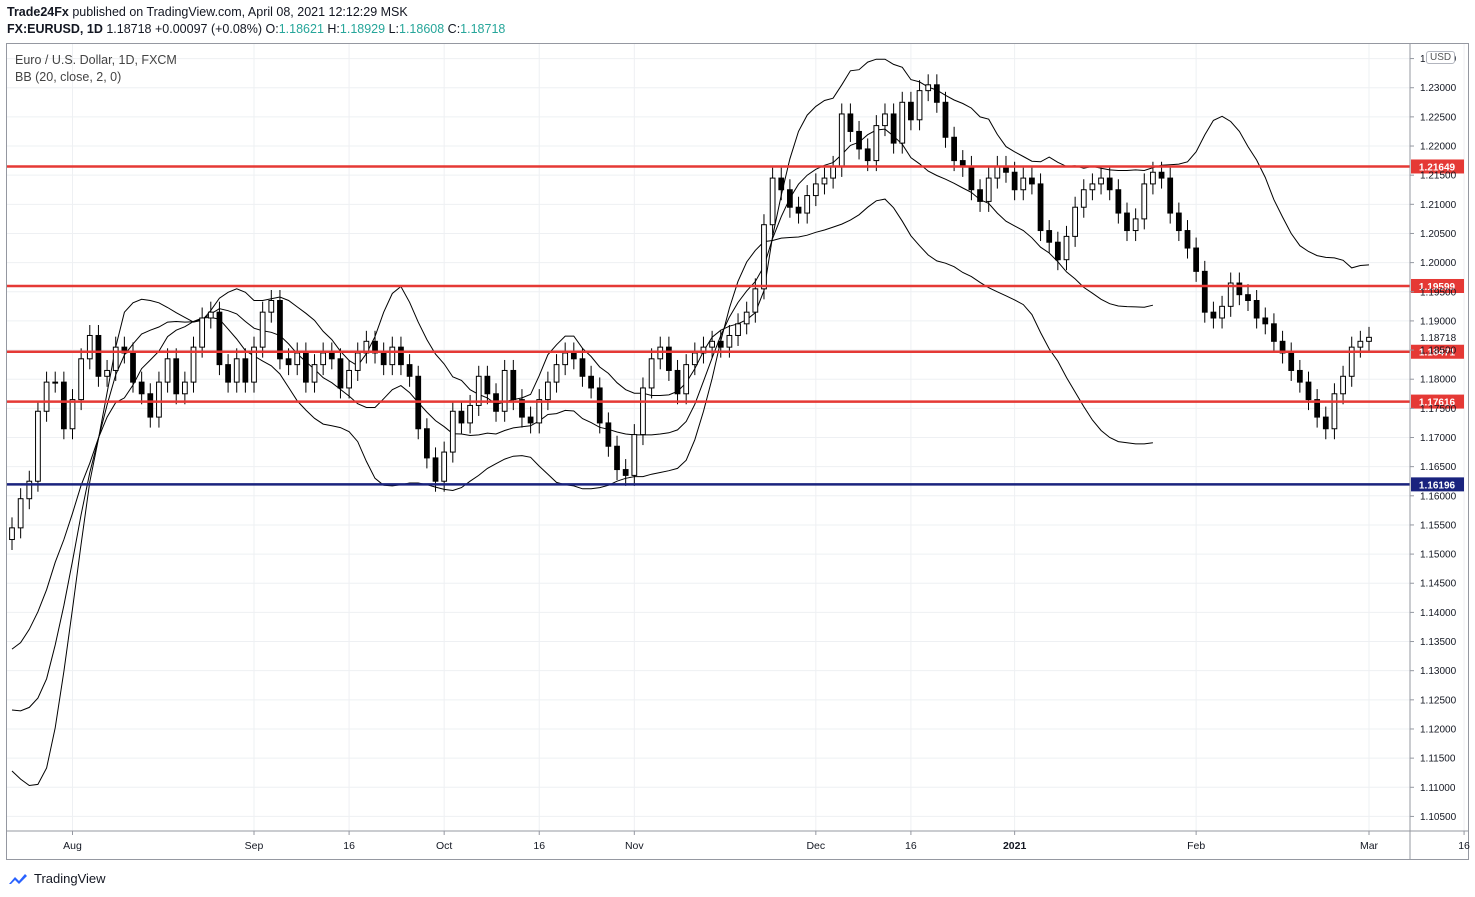  Describe the element at coordinates (1441, 57) in the screenshot. I see `currency-badge: USD` at that location.